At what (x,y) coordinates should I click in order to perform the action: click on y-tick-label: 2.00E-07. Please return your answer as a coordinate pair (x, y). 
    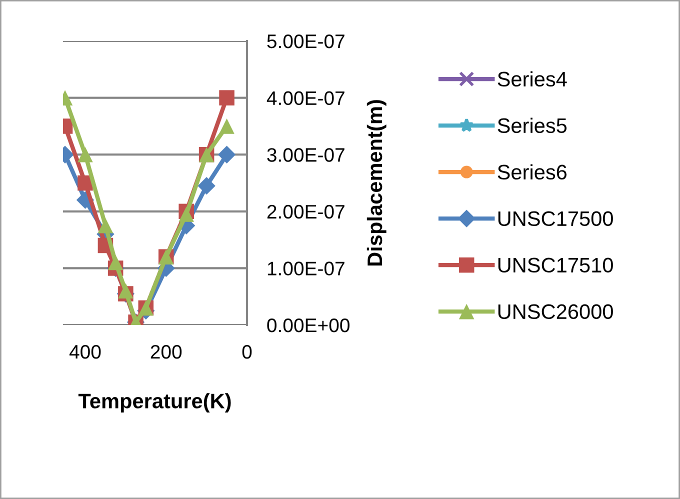
    Looking at the image, I should click on (305, 211).